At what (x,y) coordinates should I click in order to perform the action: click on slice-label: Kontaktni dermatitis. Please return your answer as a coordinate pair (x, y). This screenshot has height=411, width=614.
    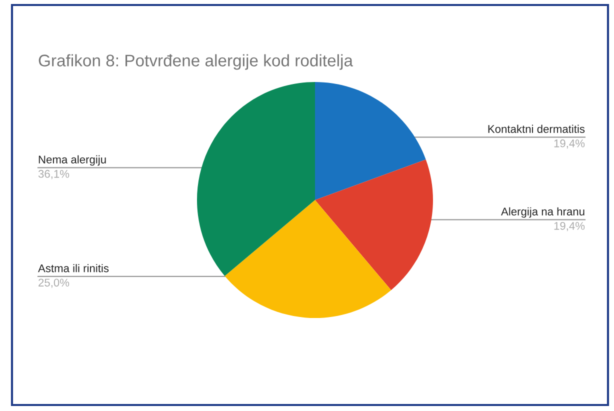
    Looking at the image, I should click on (536, 128).